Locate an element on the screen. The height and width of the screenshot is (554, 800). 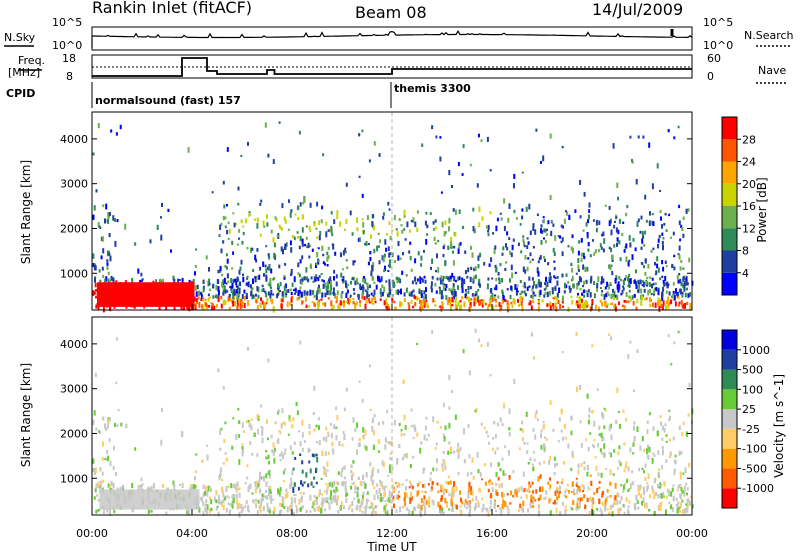
date-title: 14/Jul/2009 is located at coordinates (637, 9).